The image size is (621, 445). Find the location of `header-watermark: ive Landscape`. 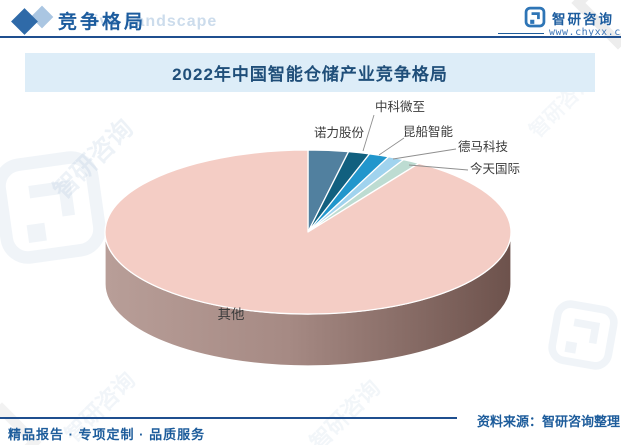

header-watermark: ive Landscape is located at coordinates (156, 21).